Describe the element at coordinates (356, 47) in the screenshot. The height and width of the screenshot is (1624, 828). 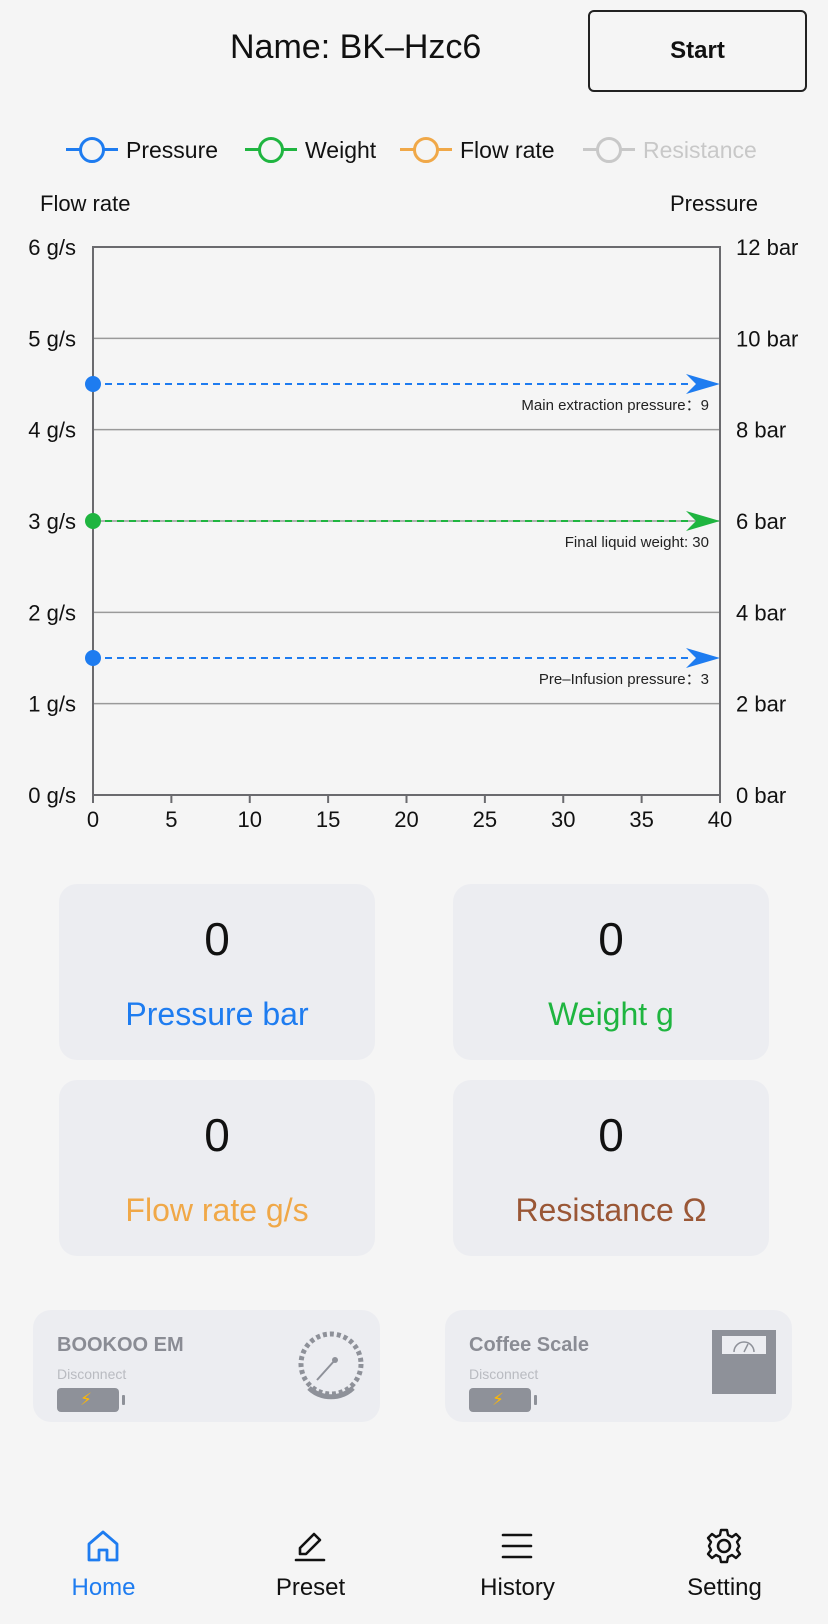
I see `device-name-title: Name: BK–Hzc6` at that location.